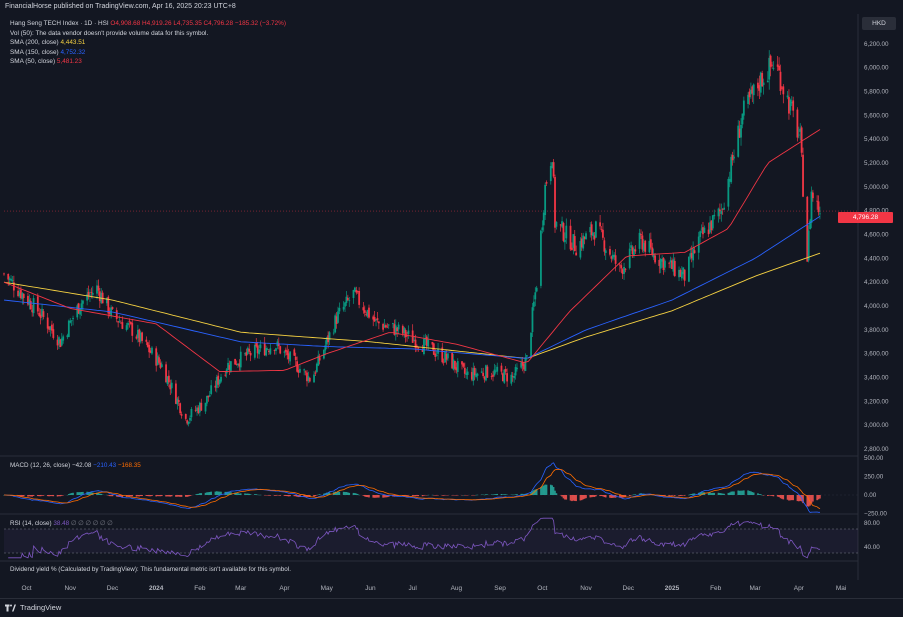 The image size is (903, 617). I want to click on legend-sma200: SMA (200, close) 4,443.51, so click(148, 43).